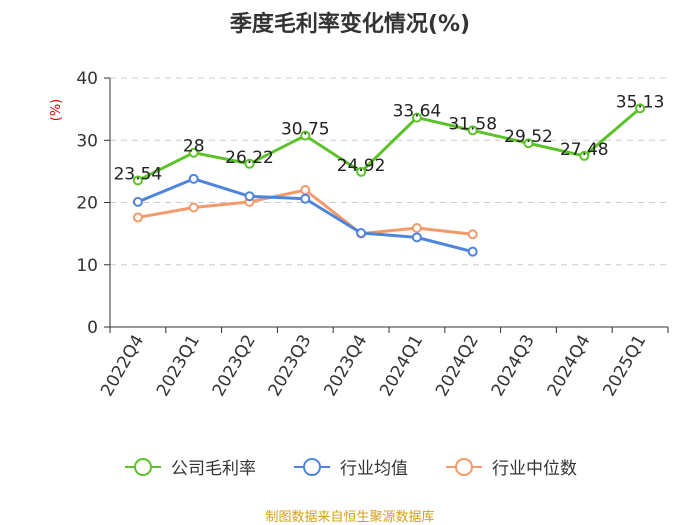 The width and height of the screenshot is (700, 525). What do you see at coordinates (350, 517) in the screenshot?
I see `source-note: 制图数据来自恒生聚源数据库` at bounding box center [350, 517].